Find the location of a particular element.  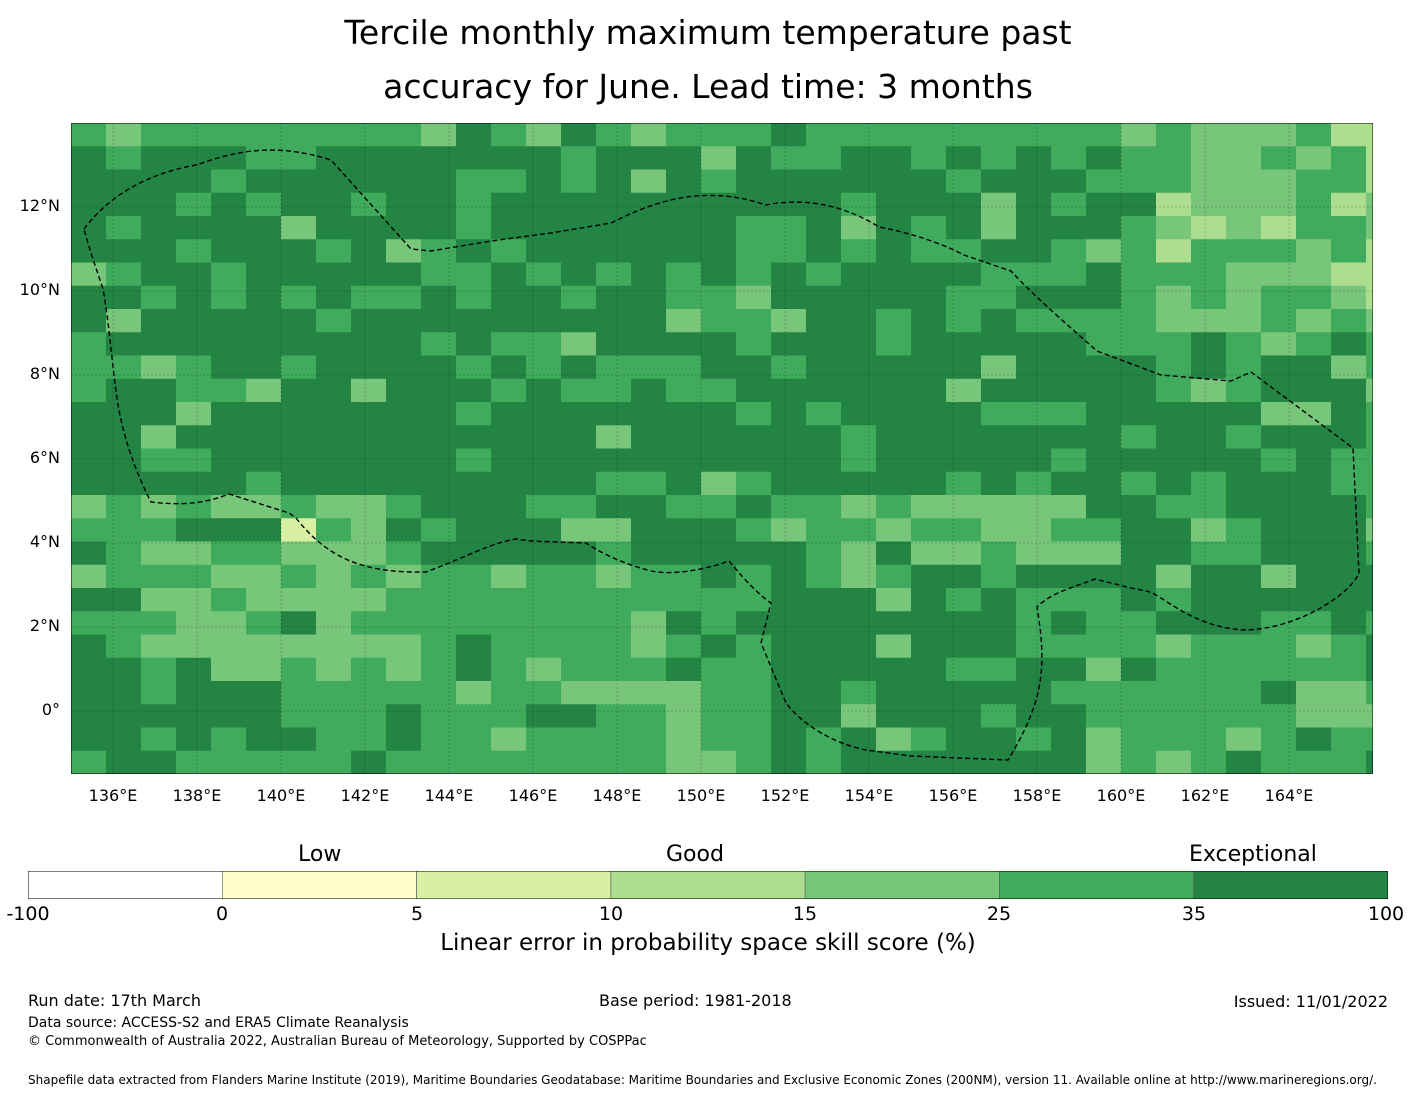

lon-label-156e: 156°E is located at coordinates (953, 795).